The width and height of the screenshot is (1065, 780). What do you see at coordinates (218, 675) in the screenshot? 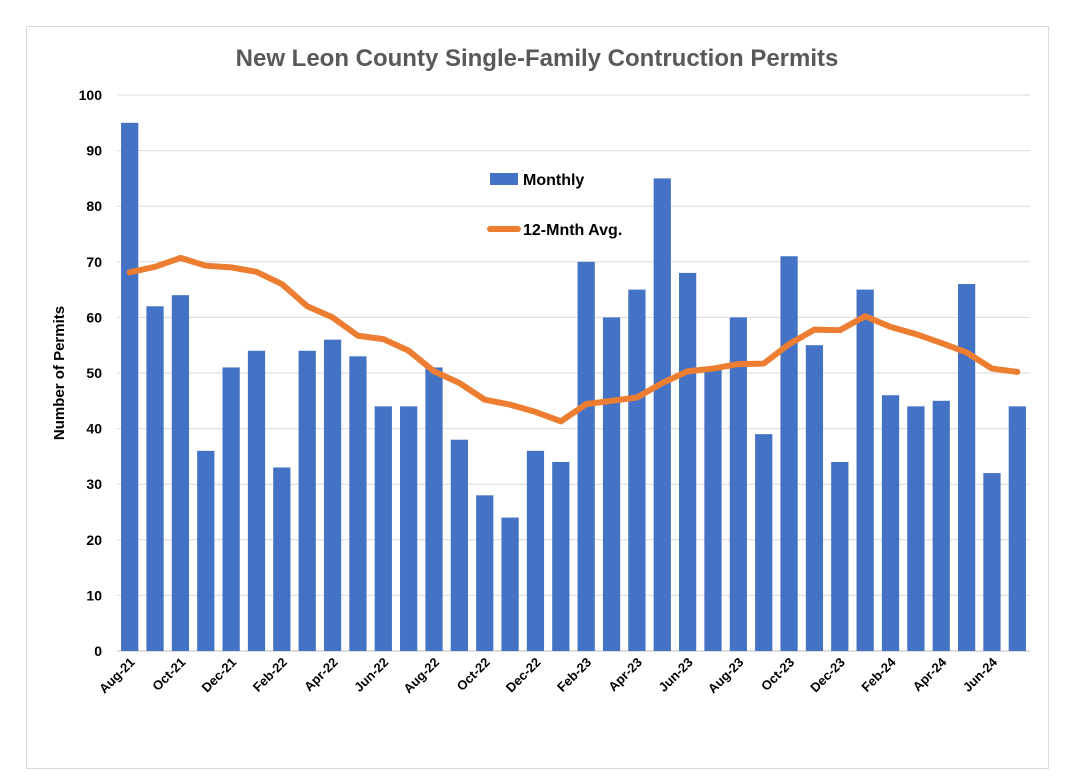
I see `x-tick-label: Dec-21` at bounding box center [218, 675].